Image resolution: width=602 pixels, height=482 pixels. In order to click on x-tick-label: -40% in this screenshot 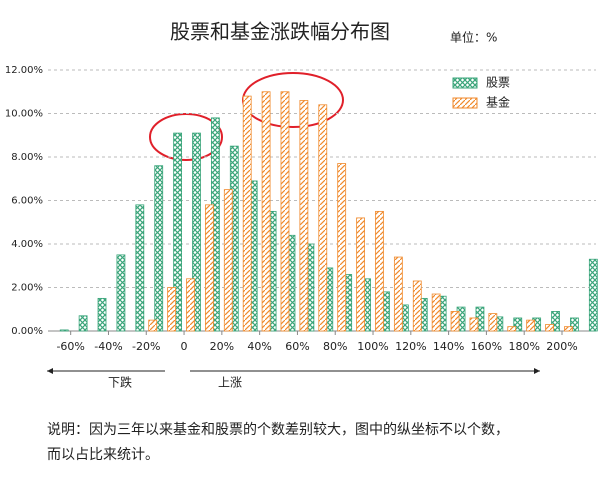, I will do `click(108, 346)`.